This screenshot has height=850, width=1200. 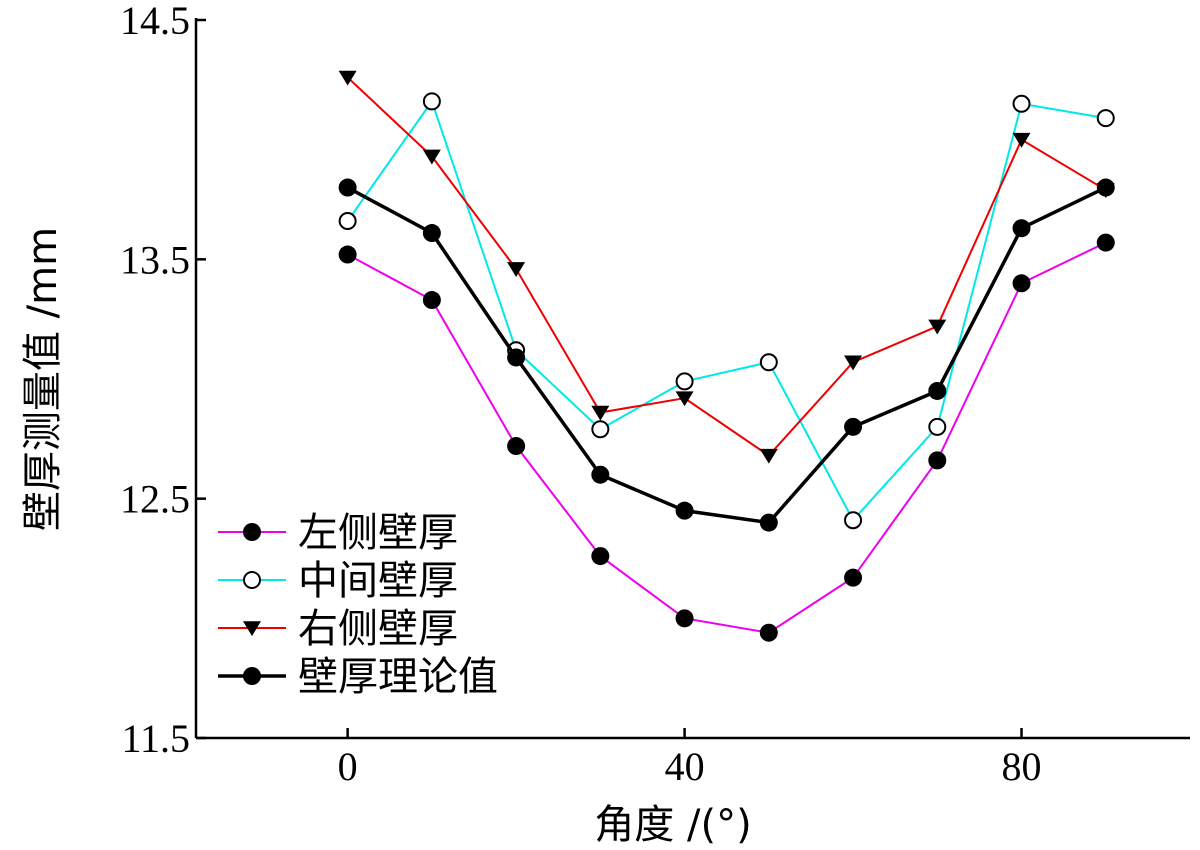 What do you see at coordinates (378, 581) in the screenshot?
I see `legend-label: 中间壁厚` at bounding box center [378, 581].